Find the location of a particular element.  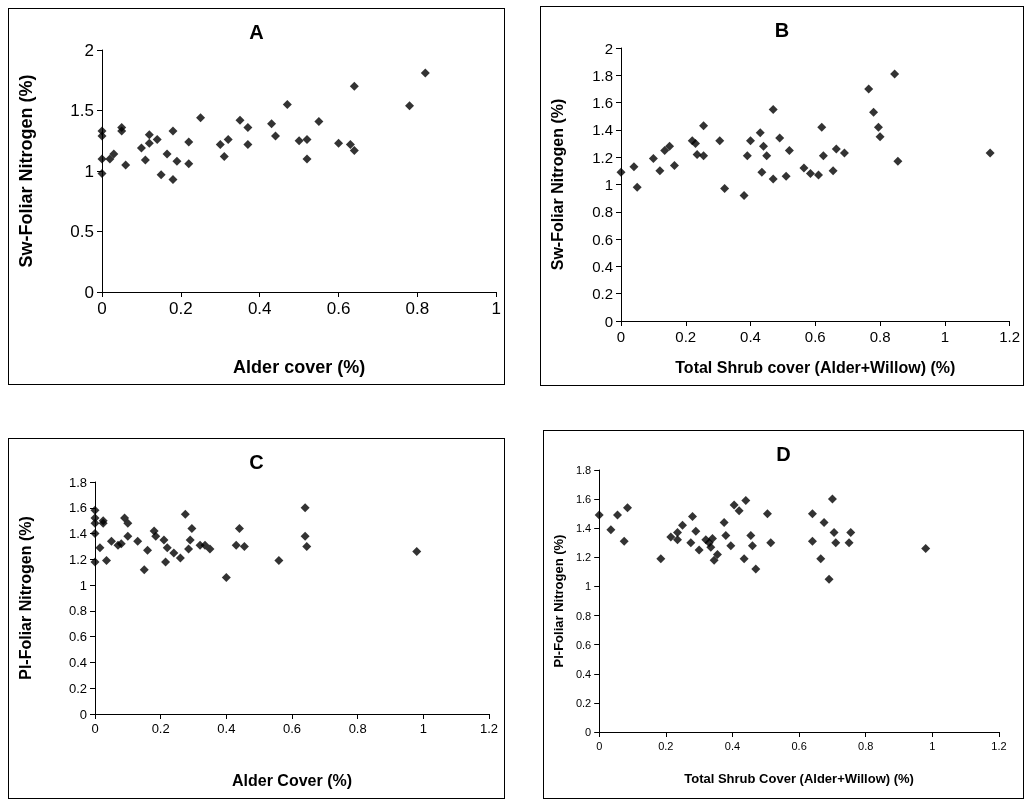

y-tick-label: 1.8 is located at coordinates (602, 75).